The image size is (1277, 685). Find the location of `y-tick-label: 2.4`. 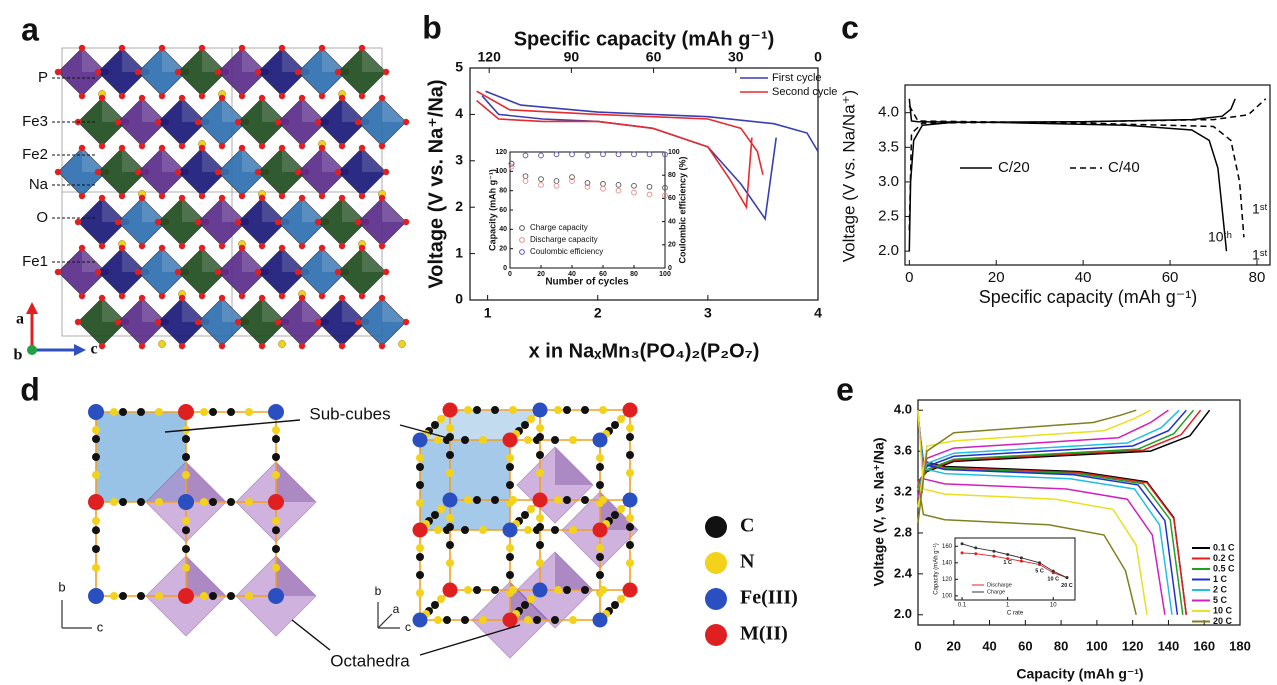

y-tick-label: 2.4 is located at coordinates (903, 572).